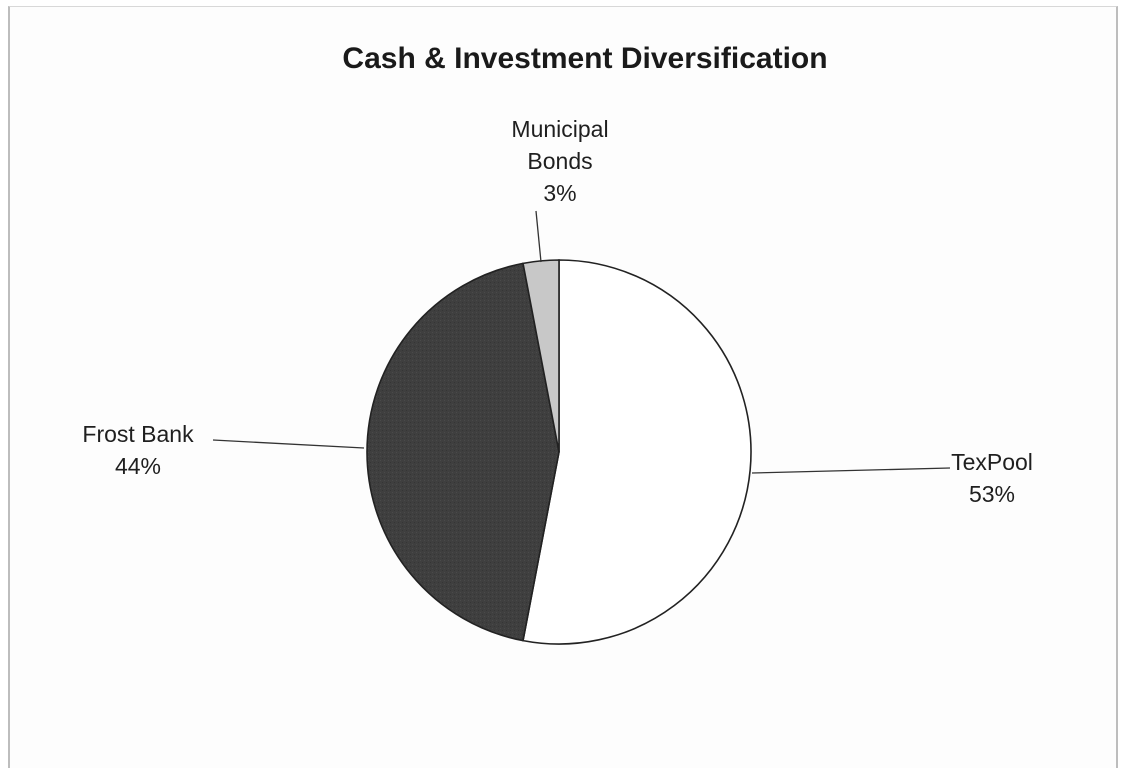 This screenshot has height=772, width=1124. What do you see at coordinates (138, 434) in the screenshot?
I see `label-frost-bank-name: Frost Bank` at bounding box center [138, 434].